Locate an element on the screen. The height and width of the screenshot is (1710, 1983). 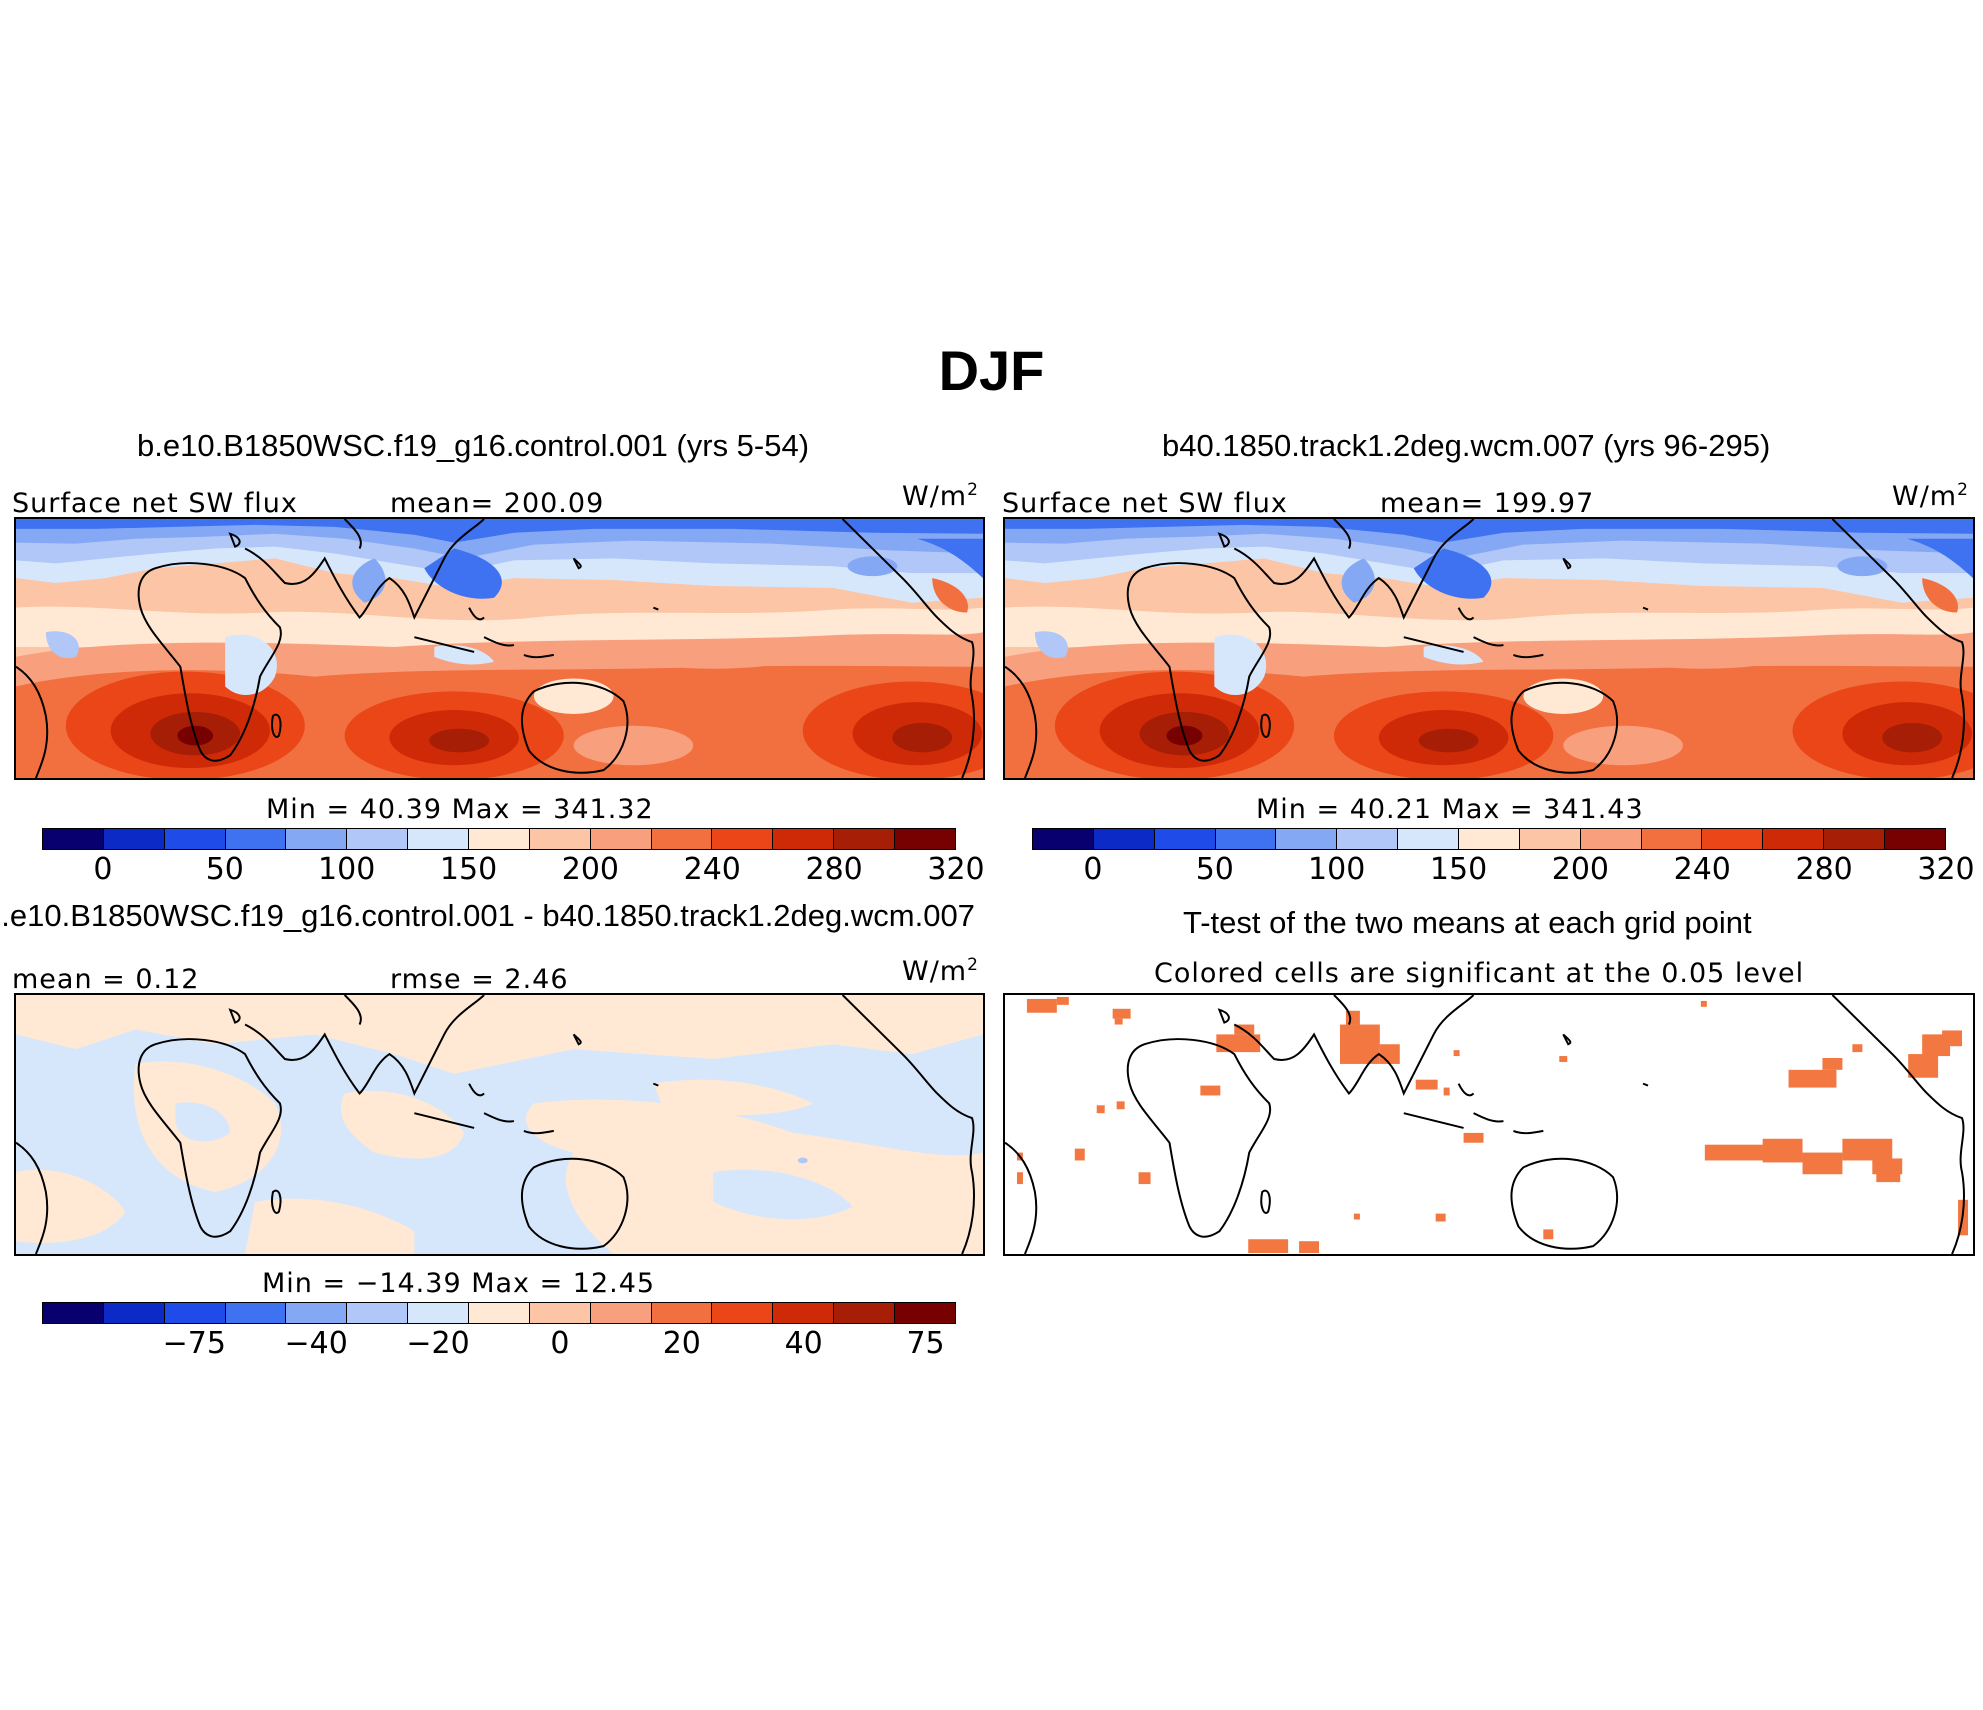
panel-b-map is located at coordinates (1489, 648).